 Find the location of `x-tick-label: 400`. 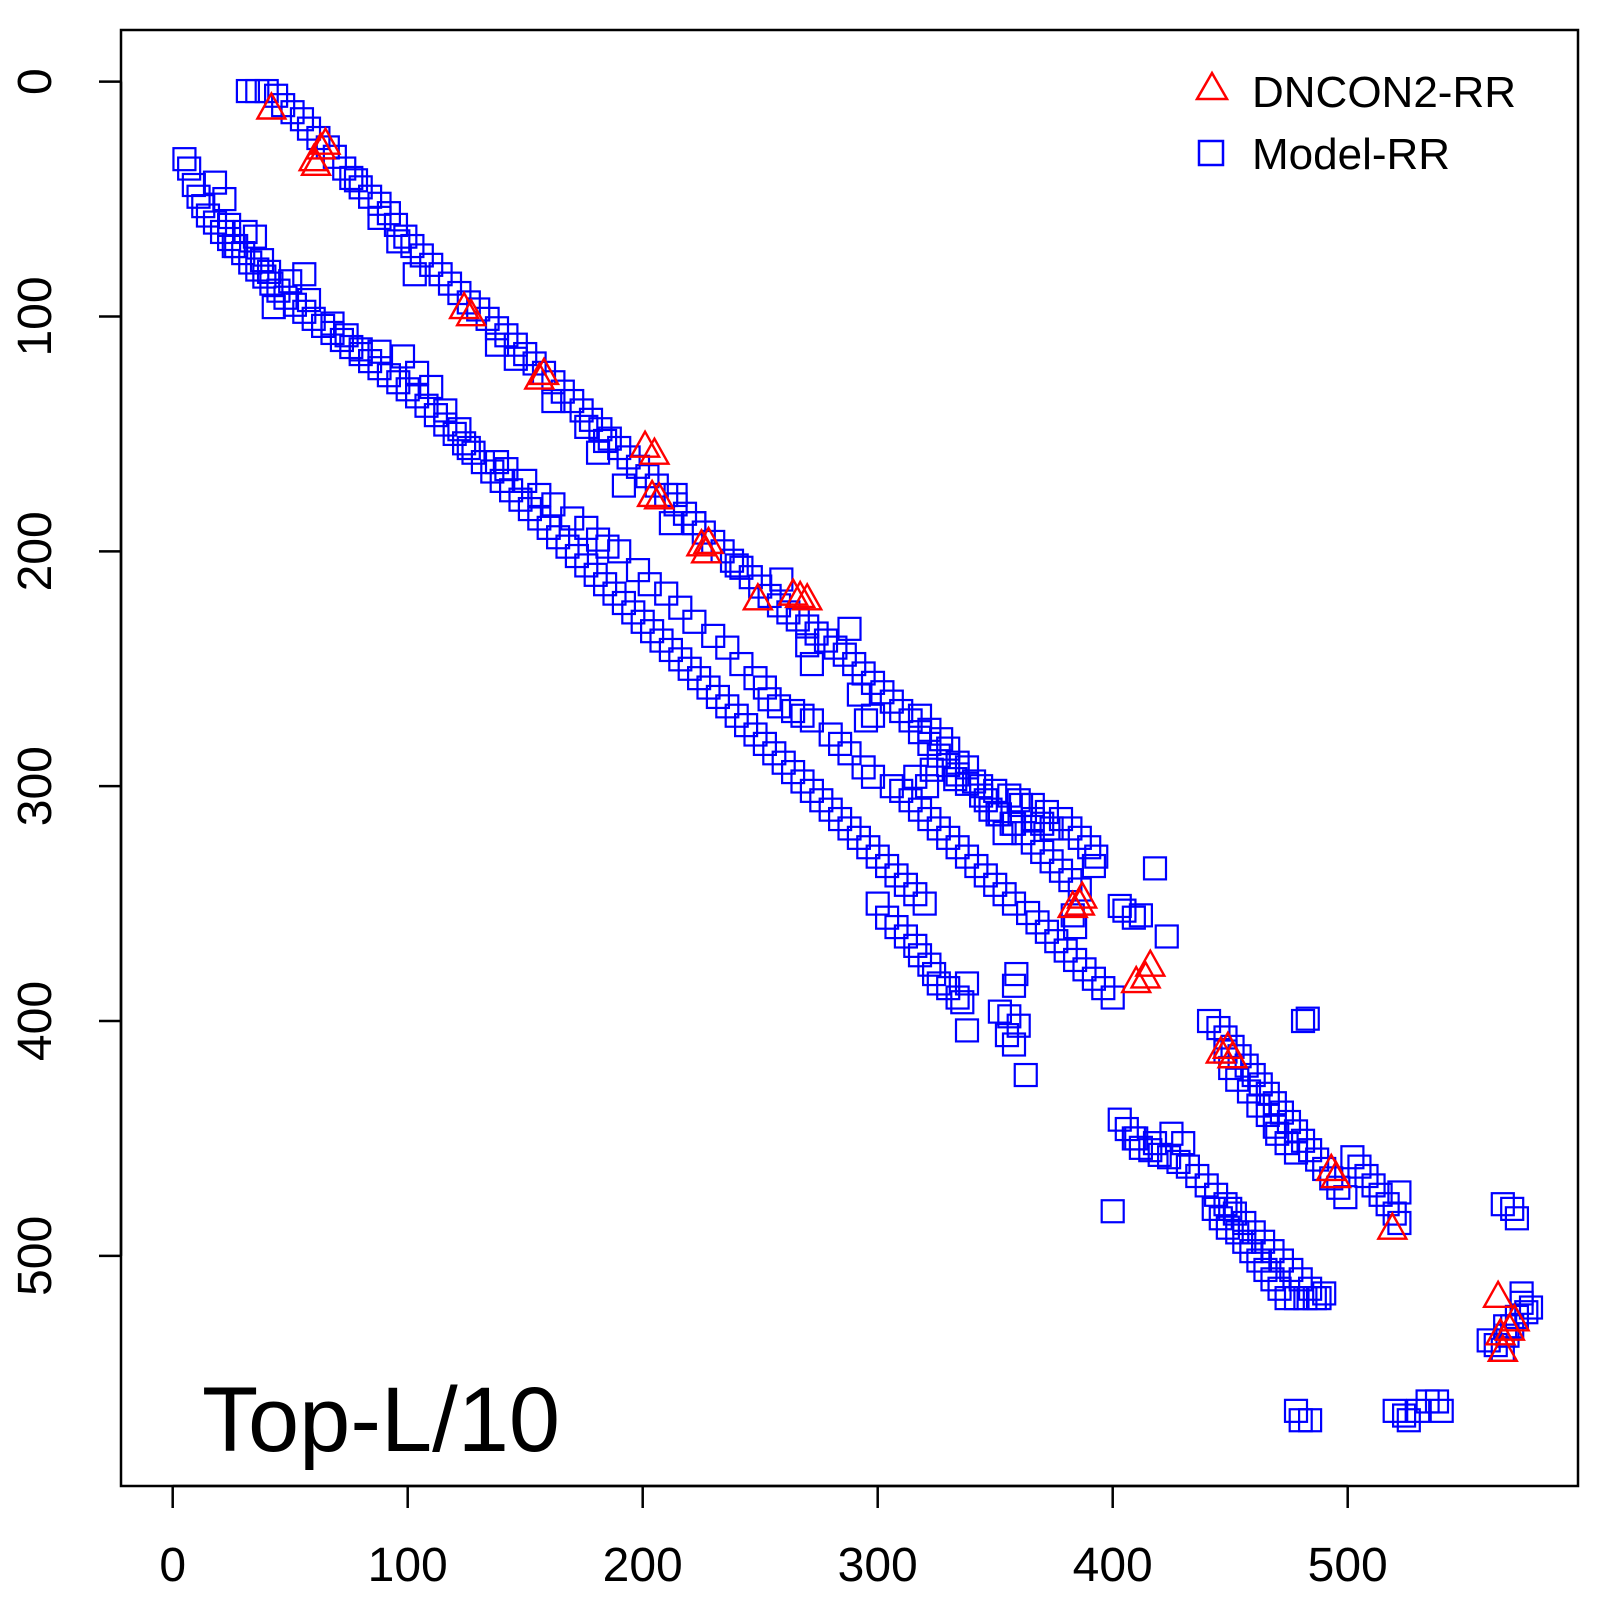

x-tick-label: 400 is located at coordinates (1113, 1565).